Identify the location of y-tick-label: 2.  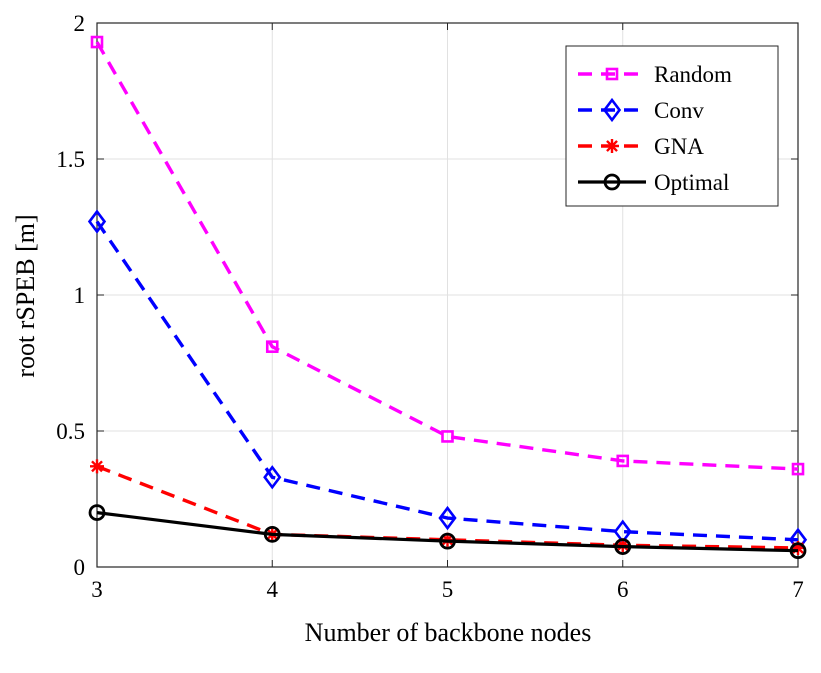
(80, 23).